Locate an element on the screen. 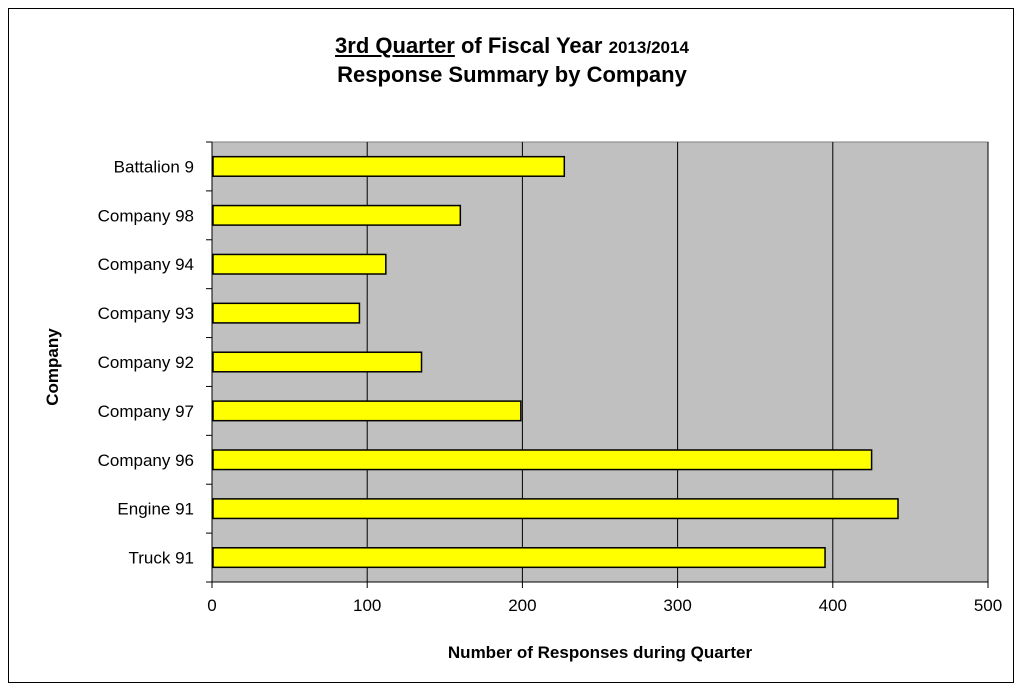 The height and width of the screenshot is (691, 1024). y-category-label: Company 98 is located at coordinates (146, 215).